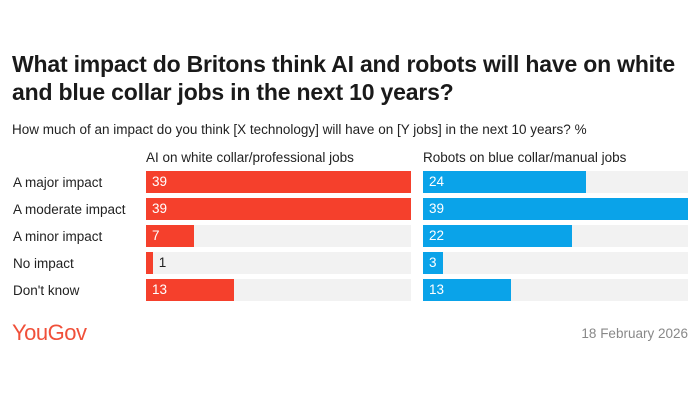 The height and width of the screenshot is (400, 700). I want to click on category-label: A minor impact, so click(58, 236).